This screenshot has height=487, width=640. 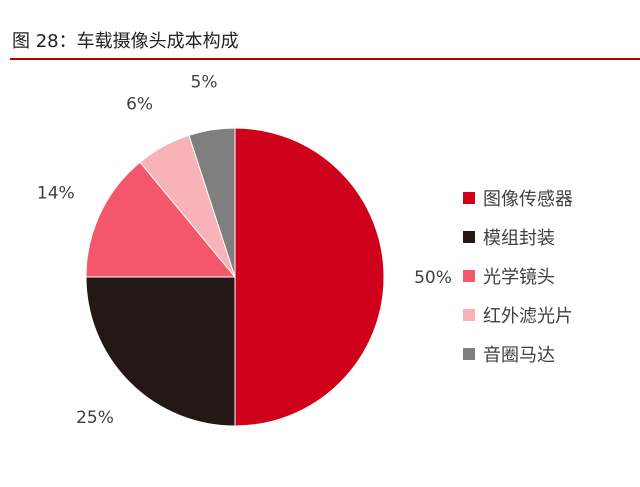 What do you see at coordinates (95, 418) in the screenshot?
I see `pie-value-label-2: 25%` at bounding box center [95, 418].